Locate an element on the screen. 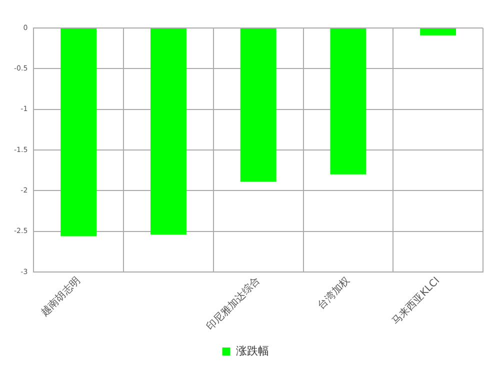 The image size is (499, 375). x-tick-label: 越南胡志明 is located at coordinates (60, 296).